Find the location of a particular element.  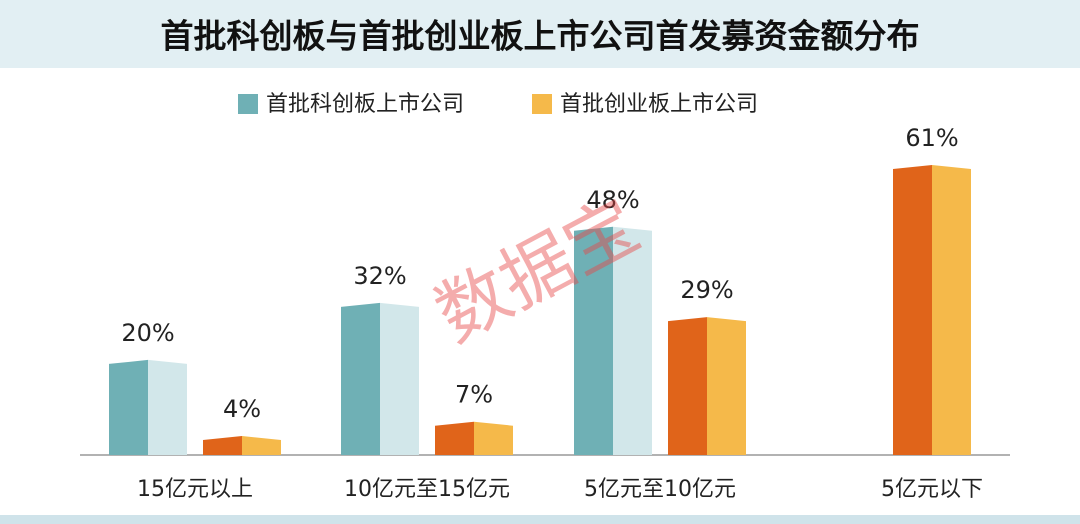

value-label: 61% is located at coordinates (931, 138).